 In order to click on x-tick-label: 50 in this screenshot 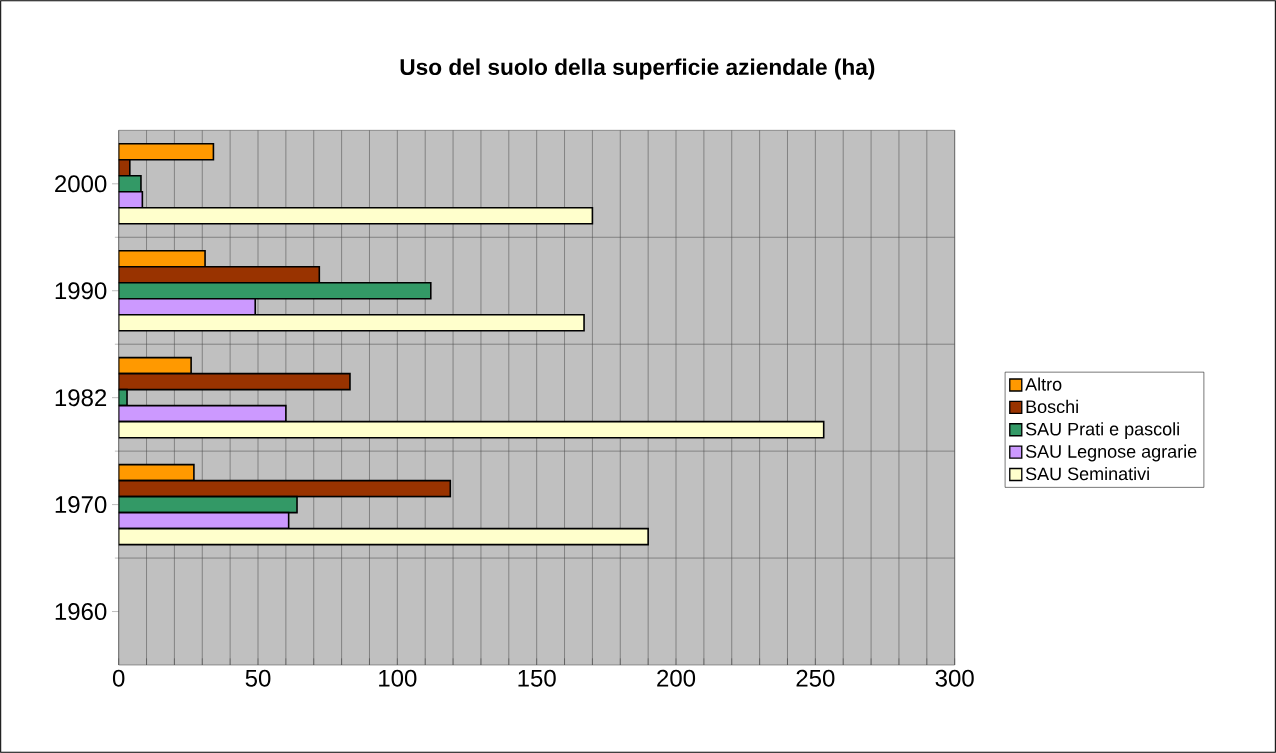, I will do `click(258, 678)`.